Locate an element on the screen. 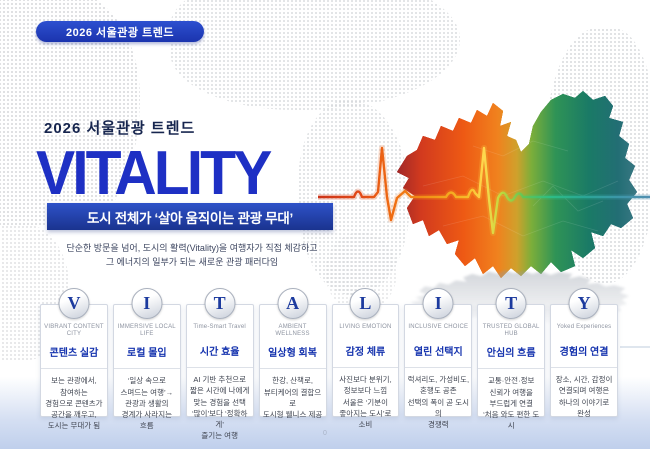 Image resolution: width=650 pixels, height=449 pixels. card-korean-title: 안심의 흐름 is located at coordinates (511, 354).